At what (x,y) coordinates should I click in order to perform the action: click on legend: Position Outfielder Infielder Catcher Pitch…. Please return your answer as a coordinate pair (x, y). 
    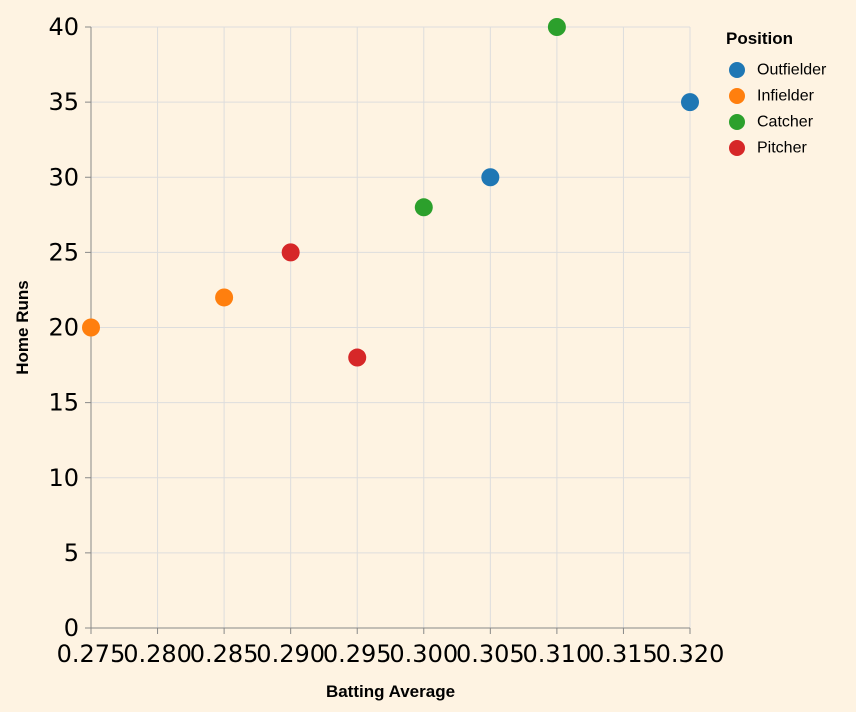
    Looking at the image, I should click on (776, 93).